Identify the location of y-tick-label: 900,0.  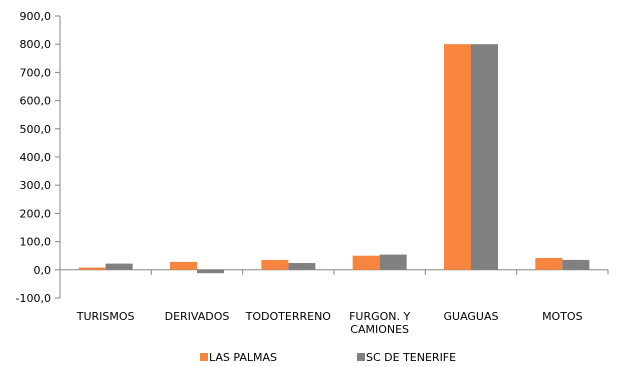
(36, 16).